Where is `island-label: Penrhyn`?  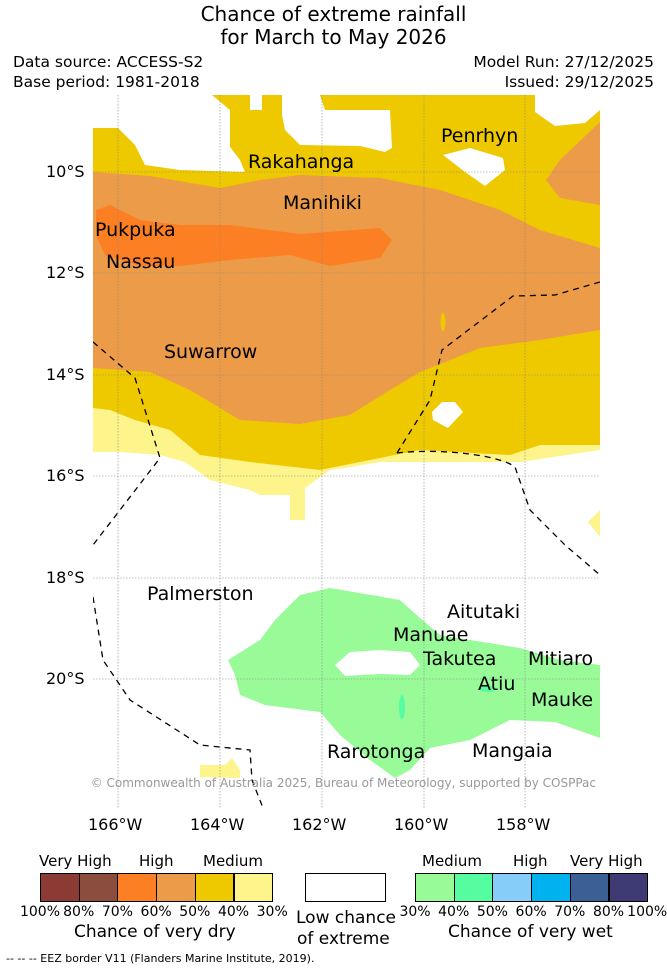 island-label: Penrhyn is located at coordinates (480, 136).